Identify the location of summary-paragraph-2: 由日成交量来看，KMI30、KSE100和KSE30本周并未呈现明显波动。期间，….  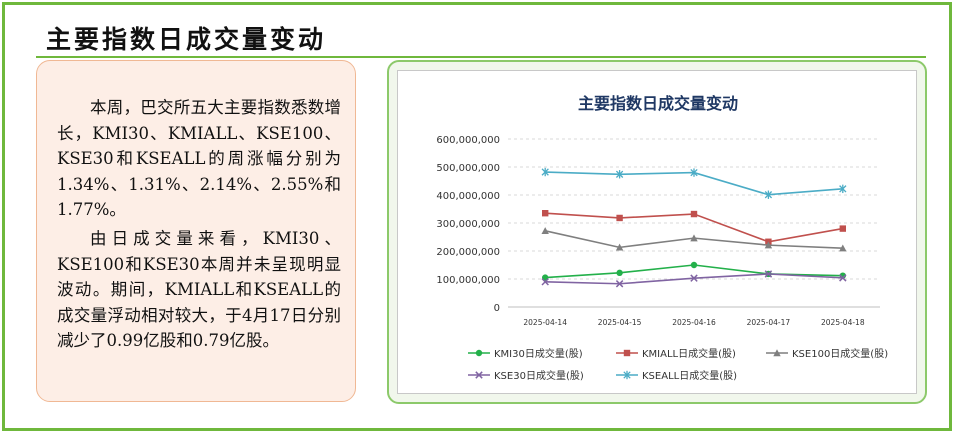
(199, 289).